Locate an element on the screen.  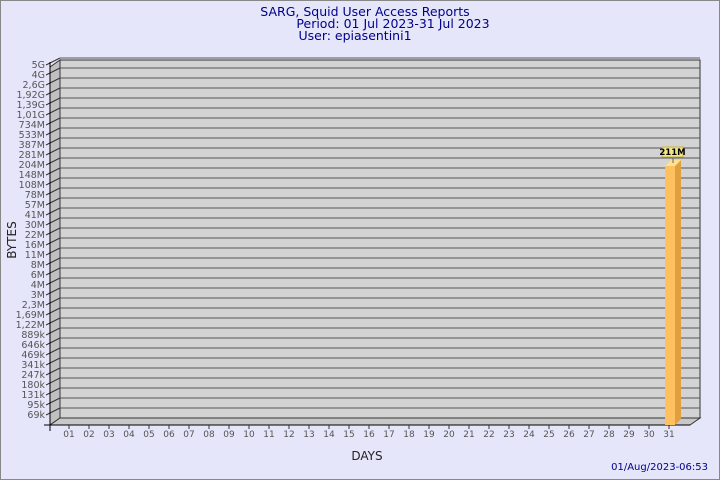
x-tick-label: 10 is located at coordinates (249, 435).